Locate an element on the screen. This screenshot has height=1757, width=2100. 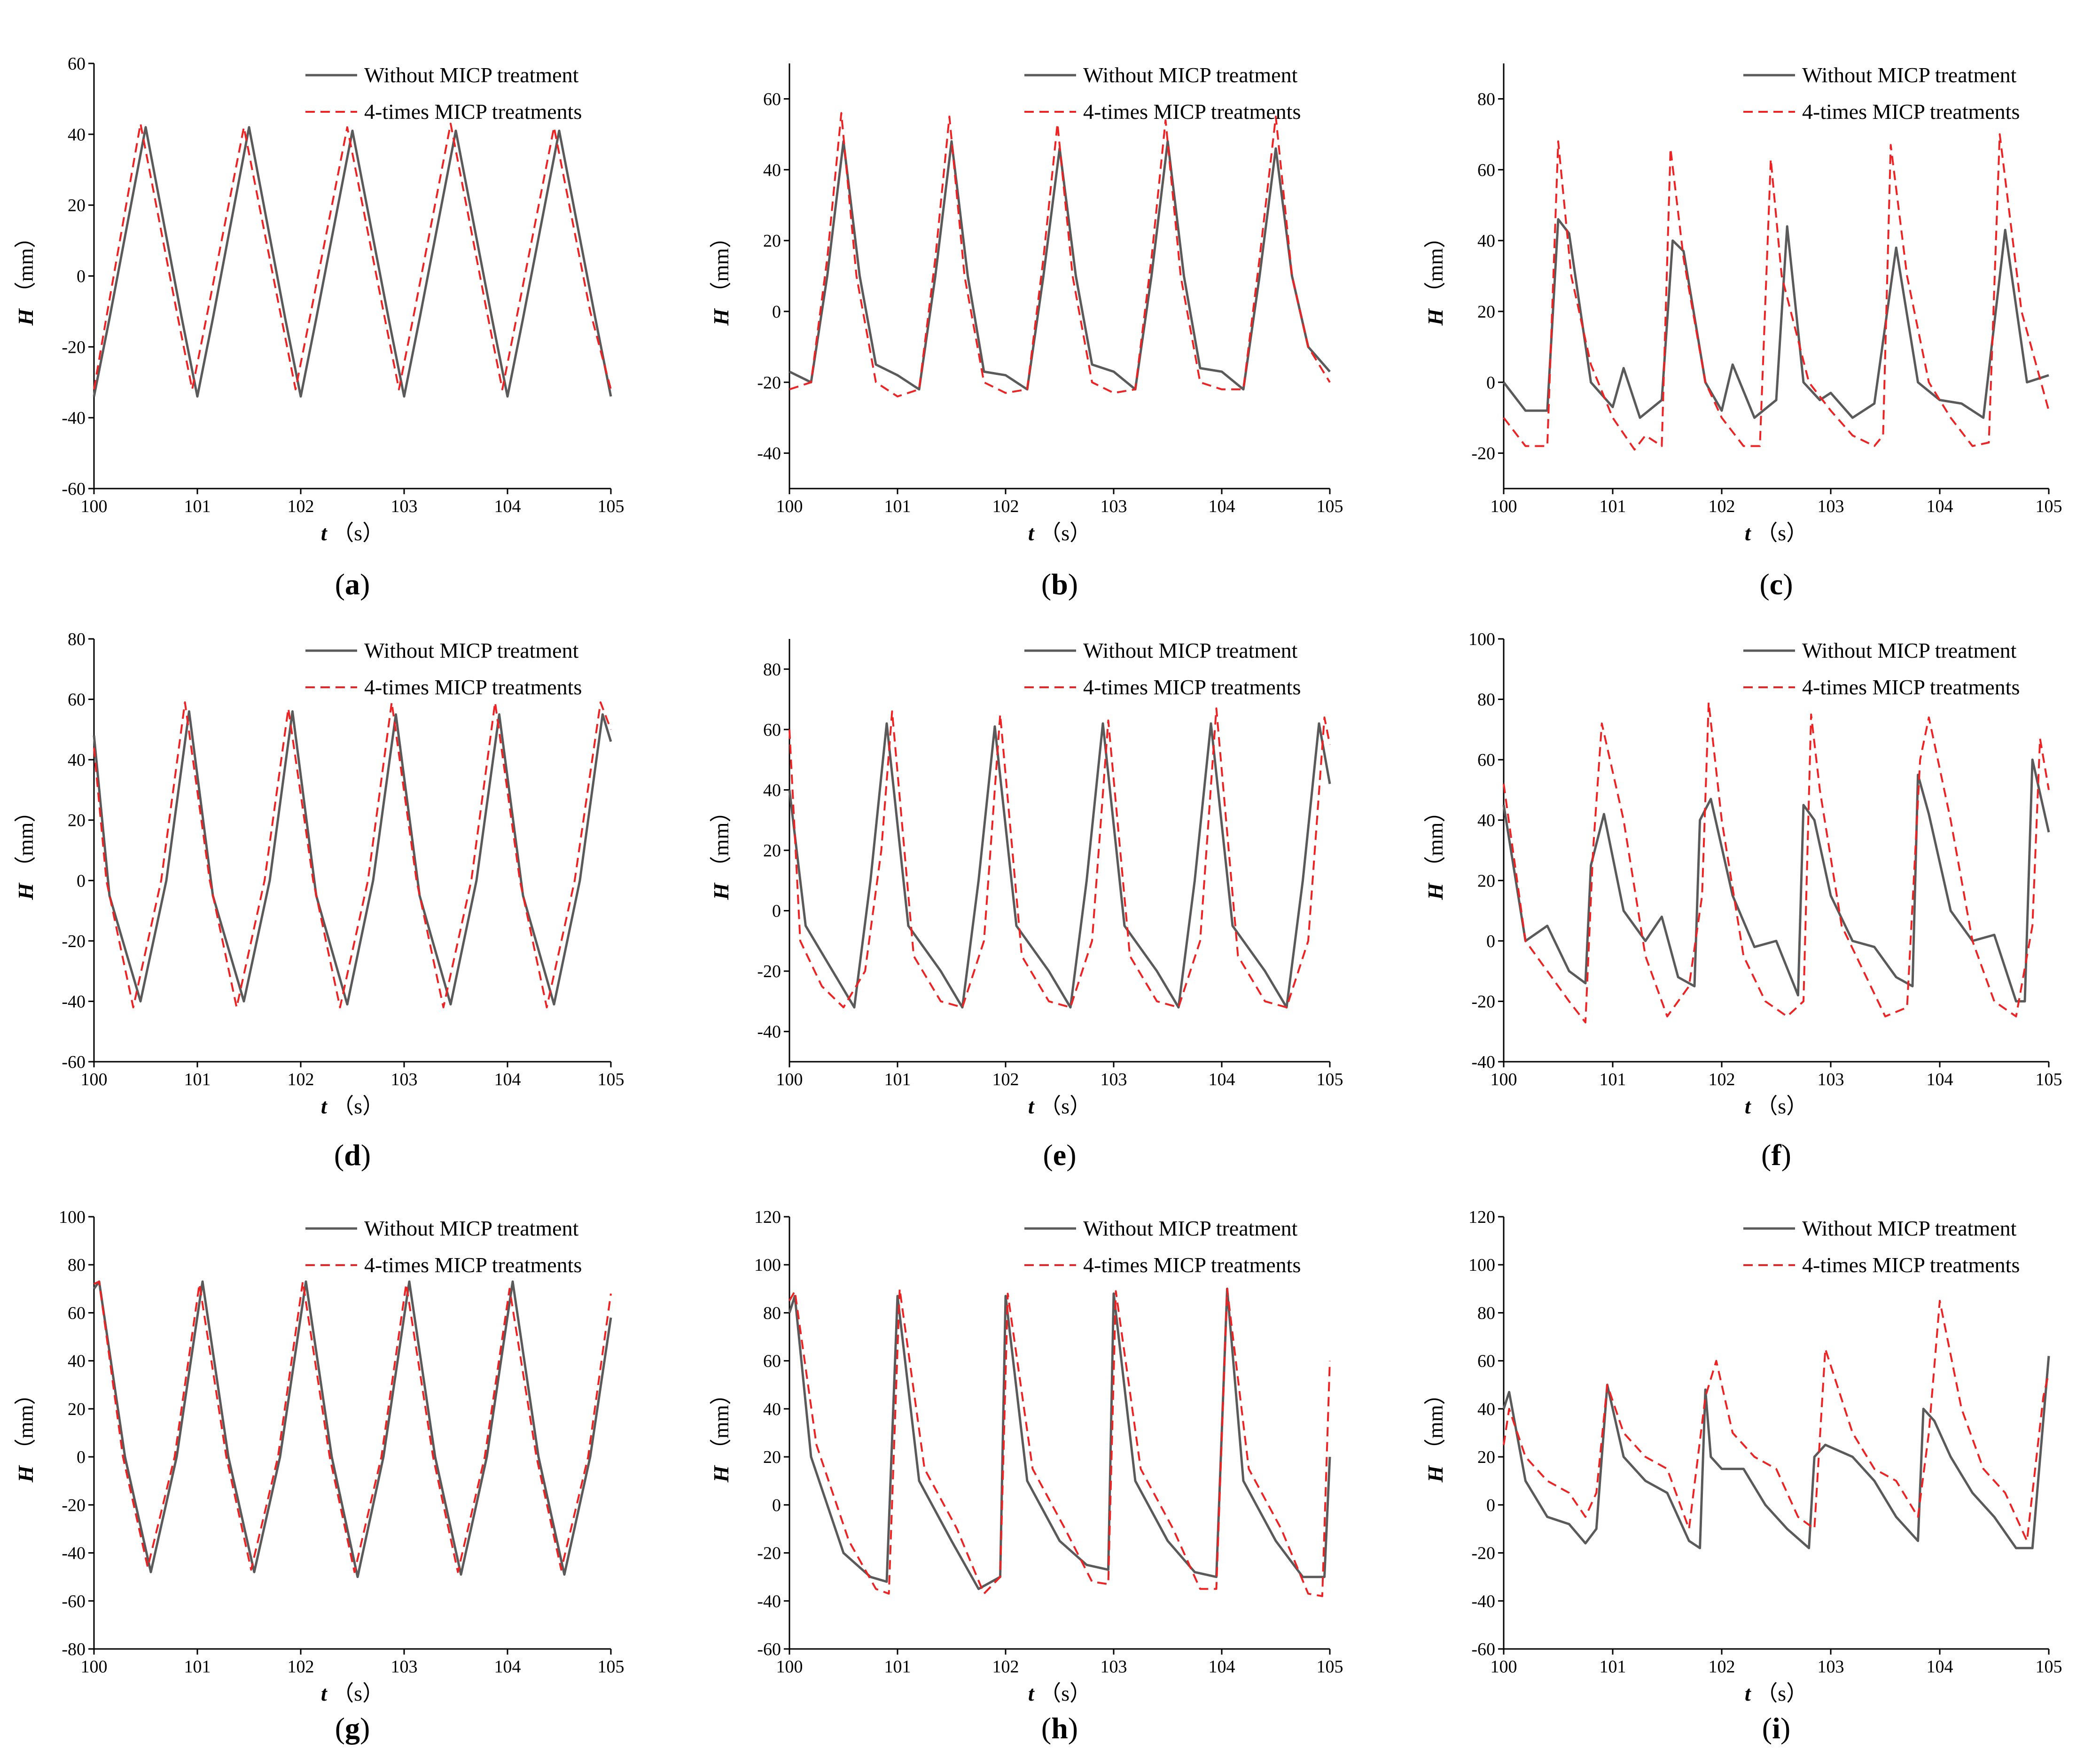
y-tick-label: -60 is located at coordinates (74, 1602).